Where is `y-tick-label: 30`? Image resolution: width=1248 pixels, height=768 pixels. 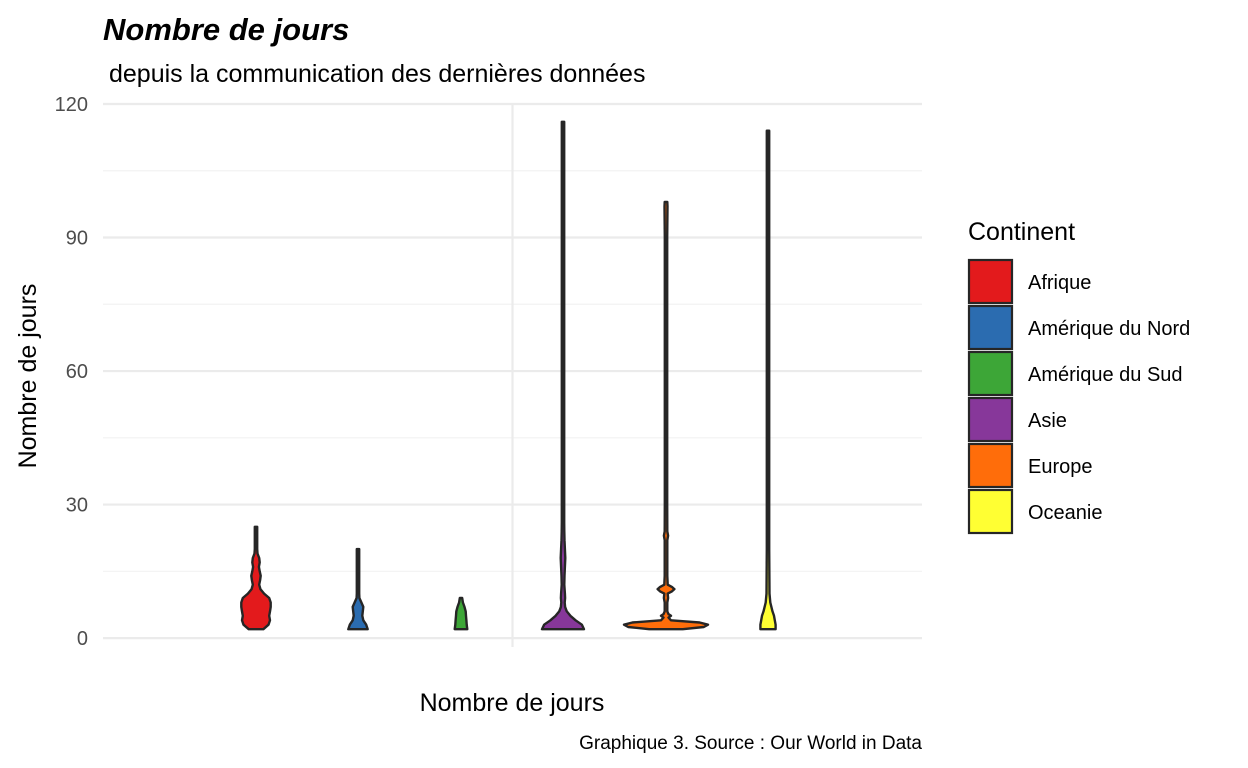
y-tick-label: 30 is located at coordinates (77, 506).